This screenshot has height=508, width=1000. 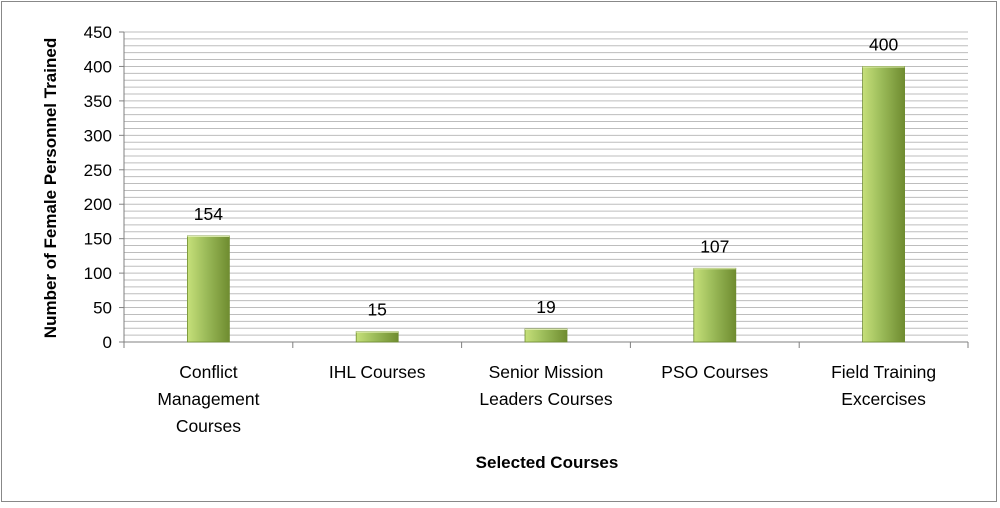 What do you see at coordinates (50, 188) in the screenshot?
I see `y-axis-title: Number of Female Personnel Trained` at bounding box center [50, 188].